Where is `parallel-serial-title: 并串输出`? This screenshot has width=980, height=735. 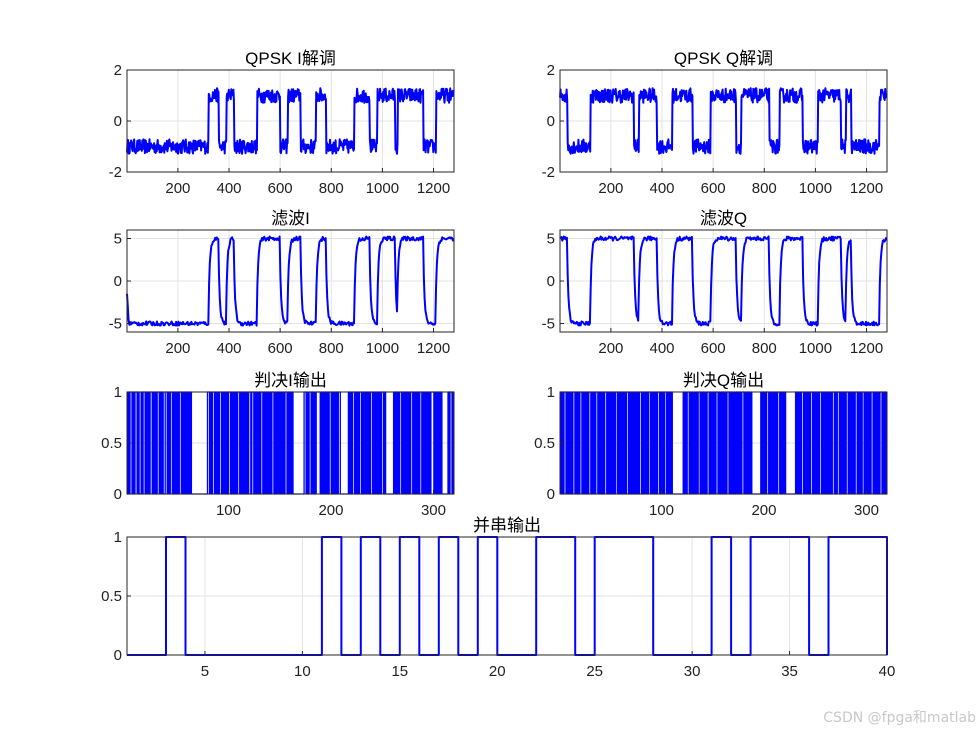 parallel-serial-title: 并串输出 is located at coordinates (507, 525).